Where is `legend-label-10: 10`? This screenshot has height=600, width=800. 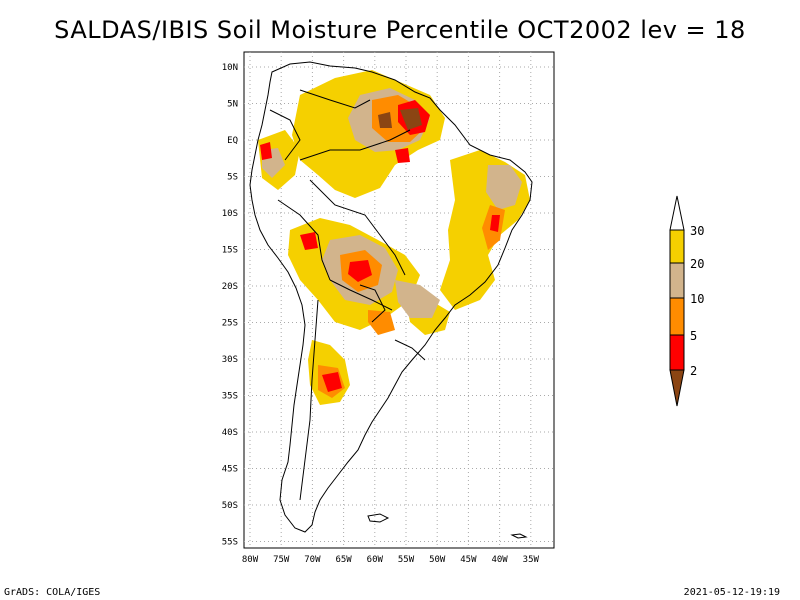 legend-label-10: 10 is located at coordinates (697, 299).